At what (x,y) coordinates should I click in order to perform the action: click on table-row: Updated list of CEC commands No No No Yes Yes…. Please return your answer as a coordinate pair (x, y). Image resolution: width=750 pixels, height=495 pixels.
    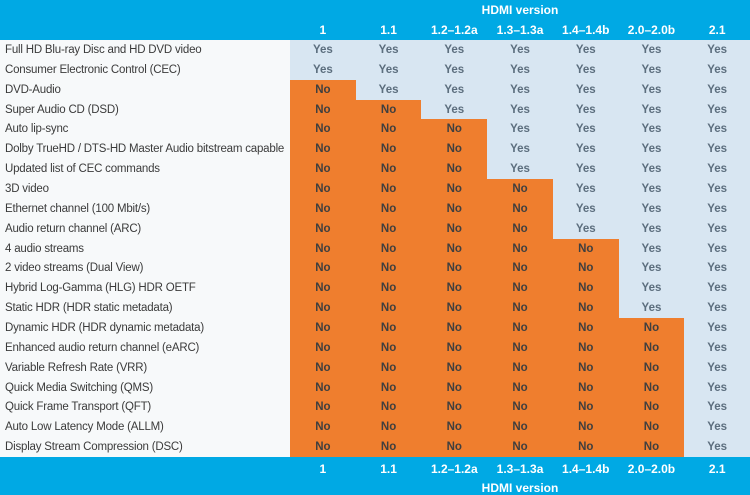
    Looking at the image, I should click on (375, 169).